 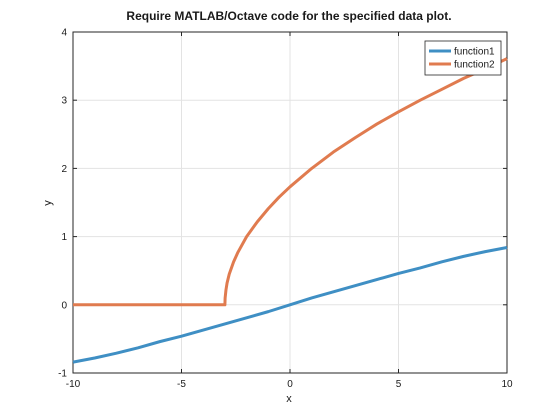 I want to click on y-tick-label: 3, so click(x=64, y=101).